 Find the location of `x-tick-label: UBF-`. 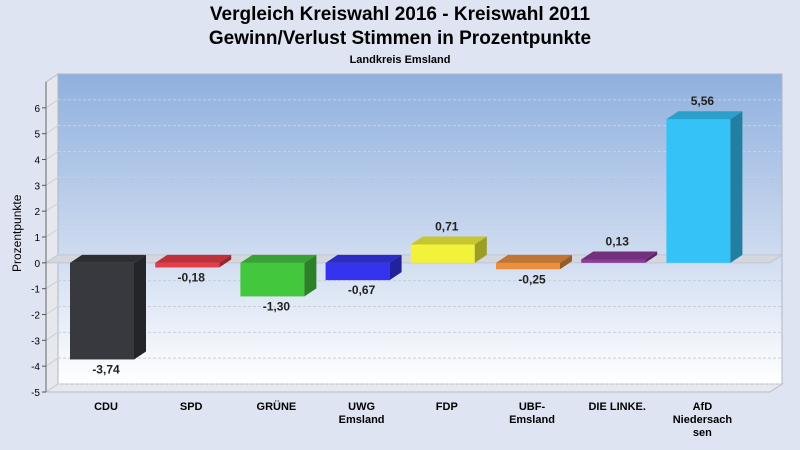

x-tick-label: UBF- is located at coordinates (532, 407).